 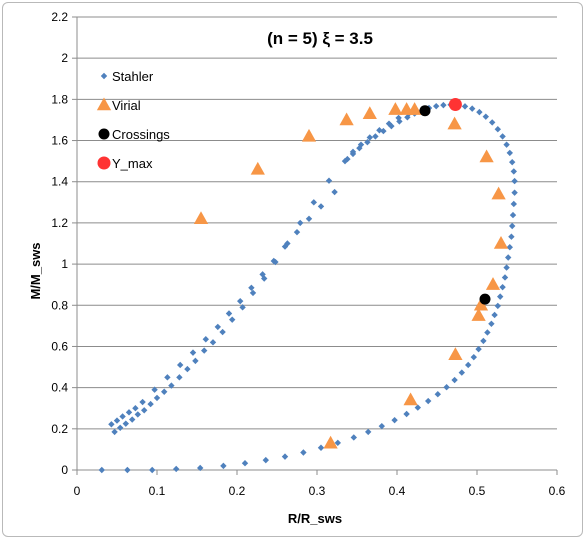 I want to click on x-tick-label: 0.3, so click(x=317, y=491).